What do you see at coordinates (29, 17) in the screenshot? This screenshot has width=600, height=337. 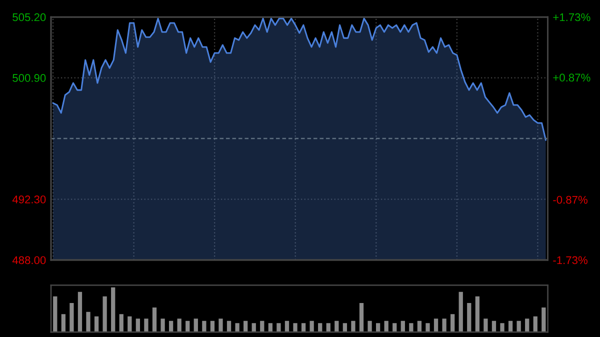 I see `y-tick-label: 505.20` at bounding box center [29, 17].